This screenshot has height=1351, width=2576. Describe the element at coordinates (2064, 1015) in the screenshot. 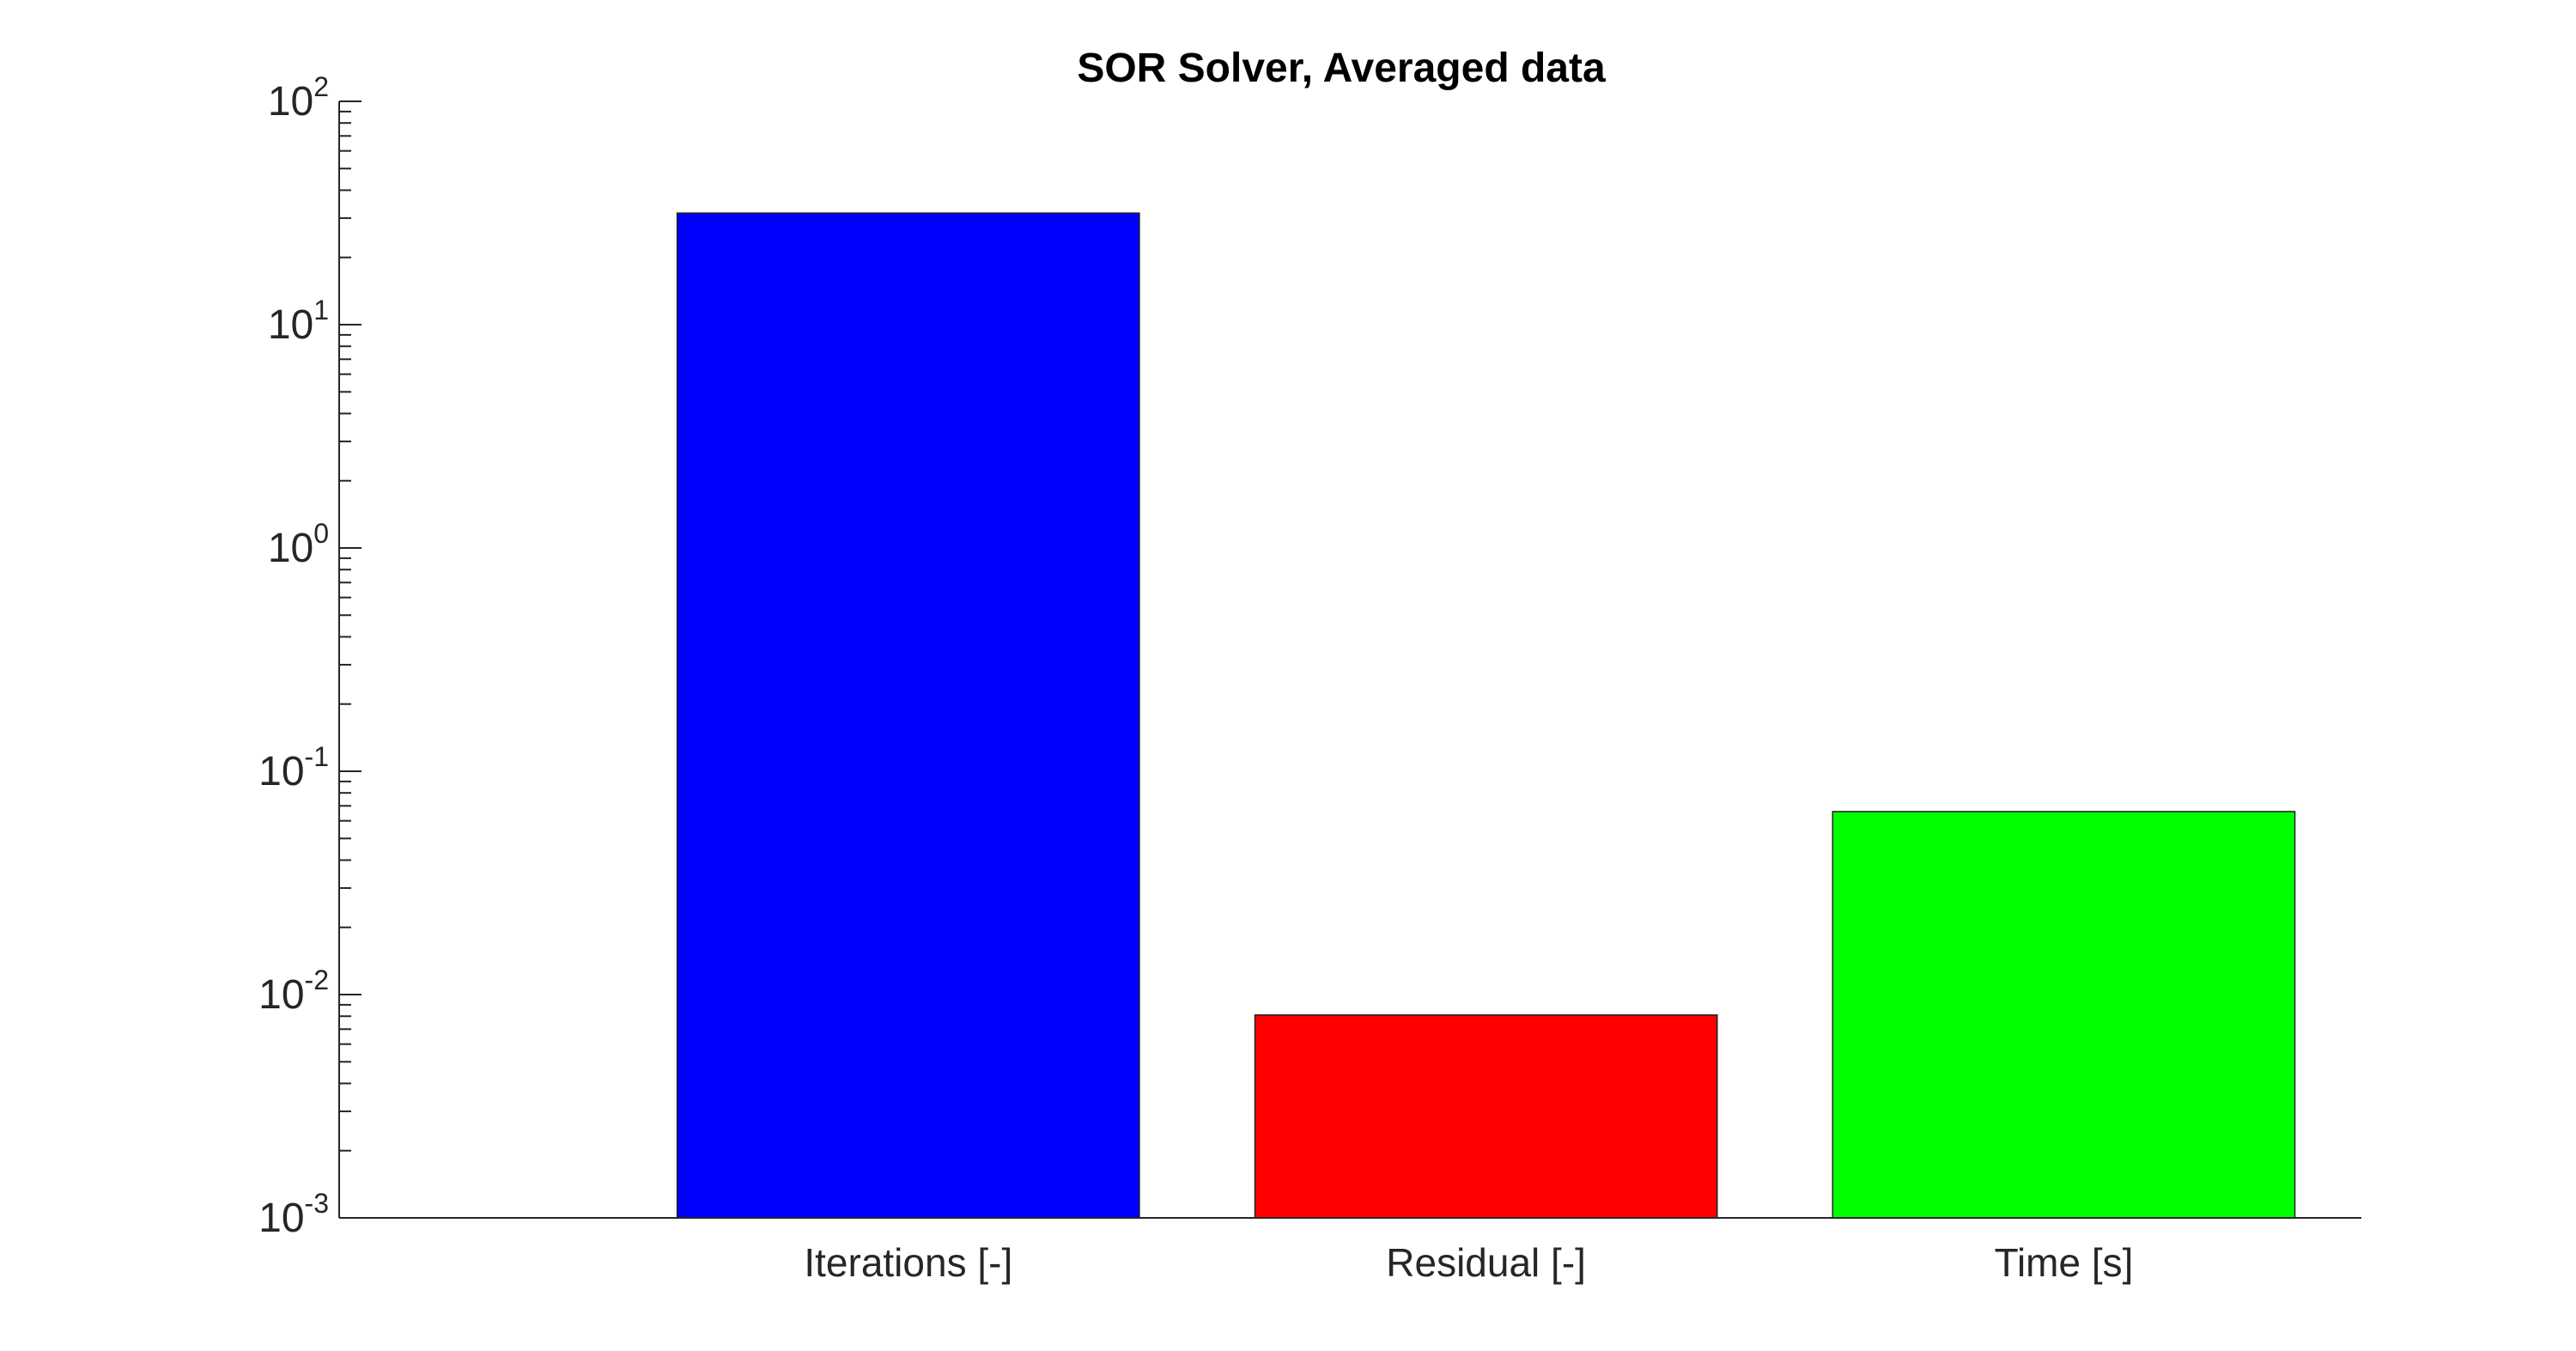

I see `bar-time-s` at that location.